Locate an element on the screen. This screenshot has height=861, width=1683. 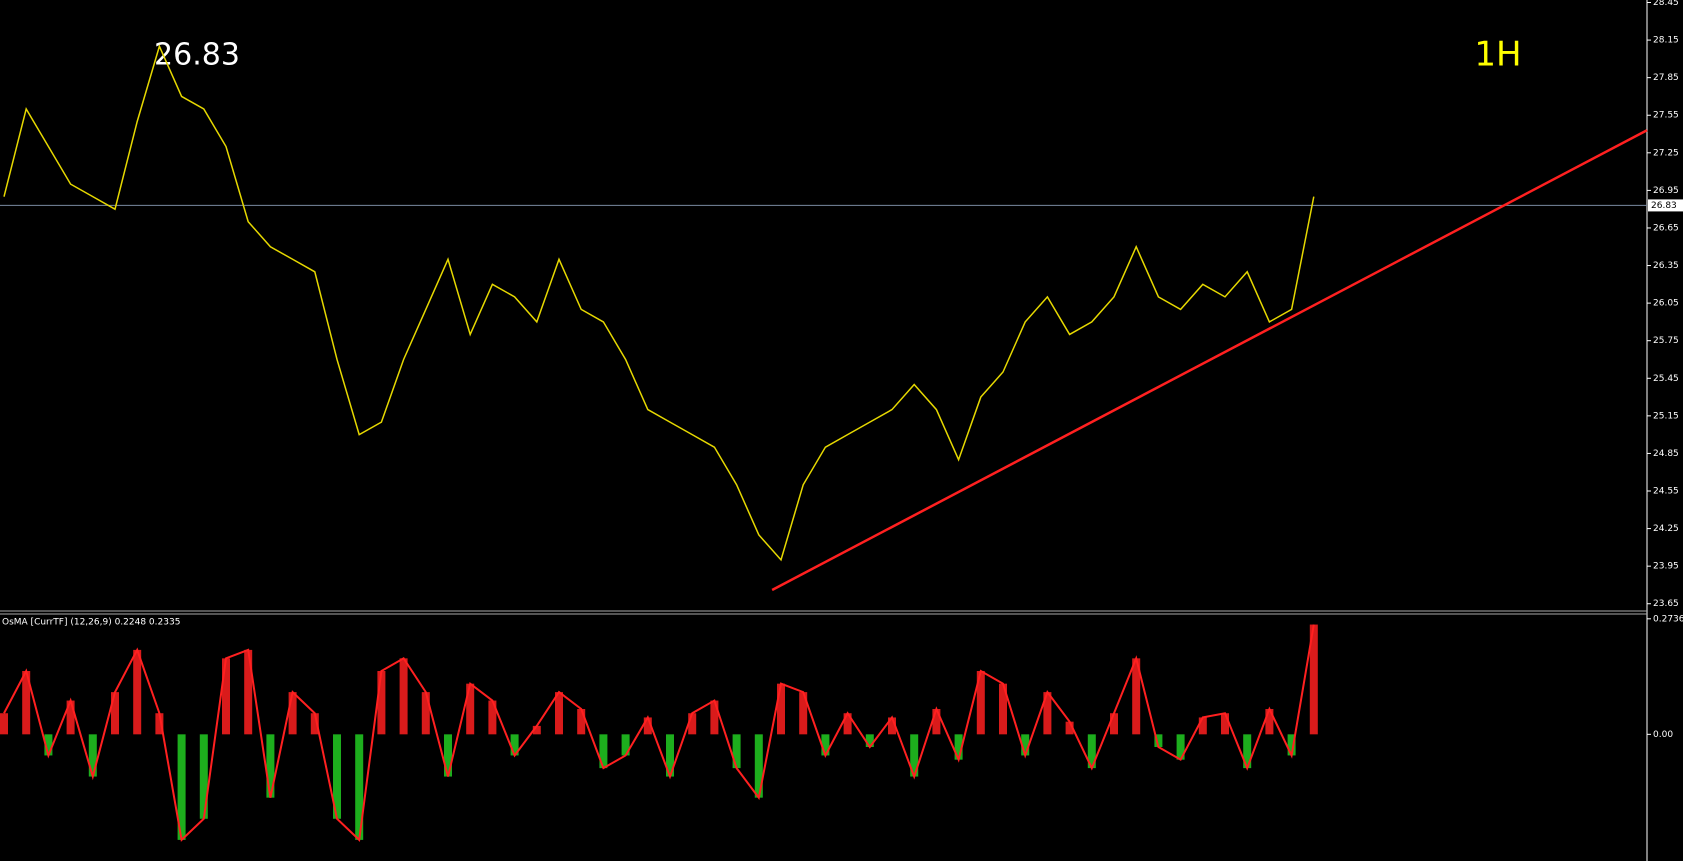
y-tick-label: 27.85 is located at coordinates (1666, 78).